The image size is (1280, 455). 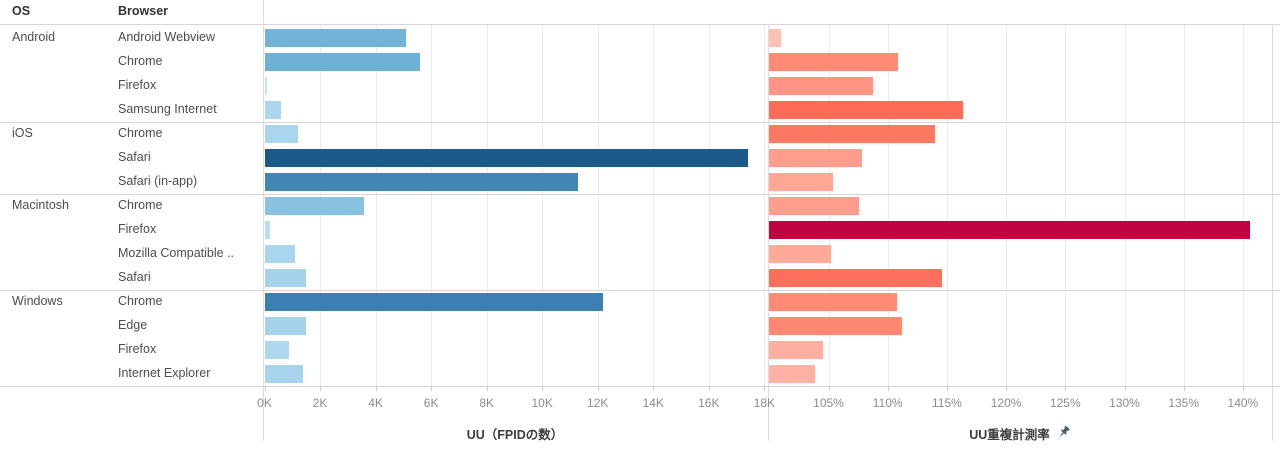 What do you see at coordinates (37, 301) in the screenshot?
I see `os-group-label: Windows` at bounding box center [37, 301].